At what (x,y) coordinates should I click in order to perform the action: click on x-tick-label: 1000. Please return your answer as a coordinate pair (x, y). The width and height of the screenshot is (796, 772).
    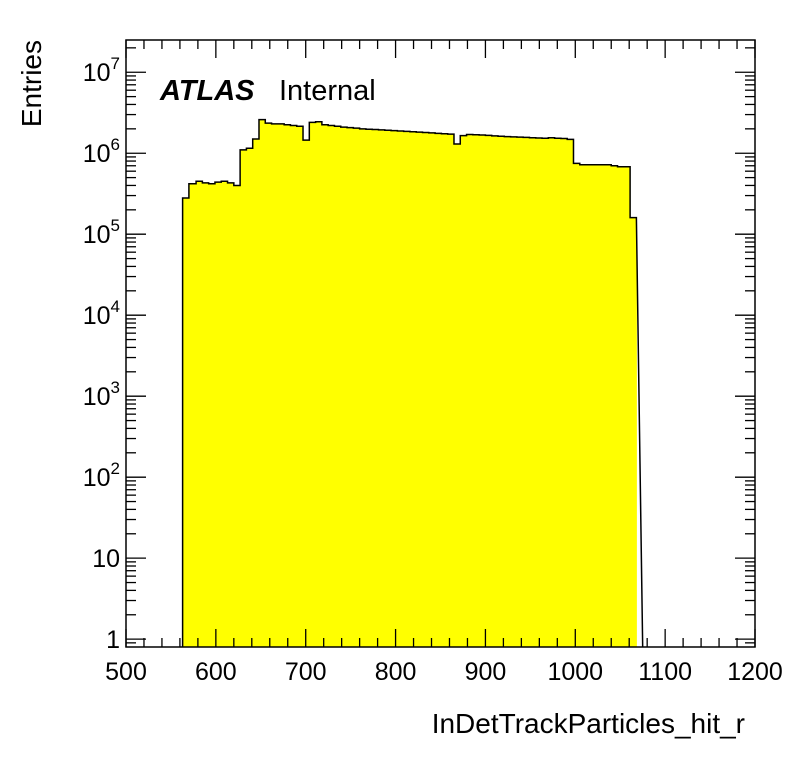
    Looking at the image, I should click on (575, 672).